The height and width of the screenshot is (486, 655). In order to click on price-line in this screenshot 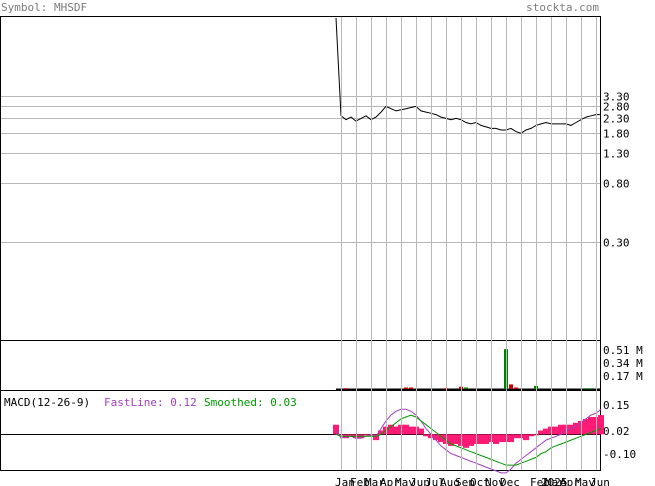, I will do `click(468, 75)`.